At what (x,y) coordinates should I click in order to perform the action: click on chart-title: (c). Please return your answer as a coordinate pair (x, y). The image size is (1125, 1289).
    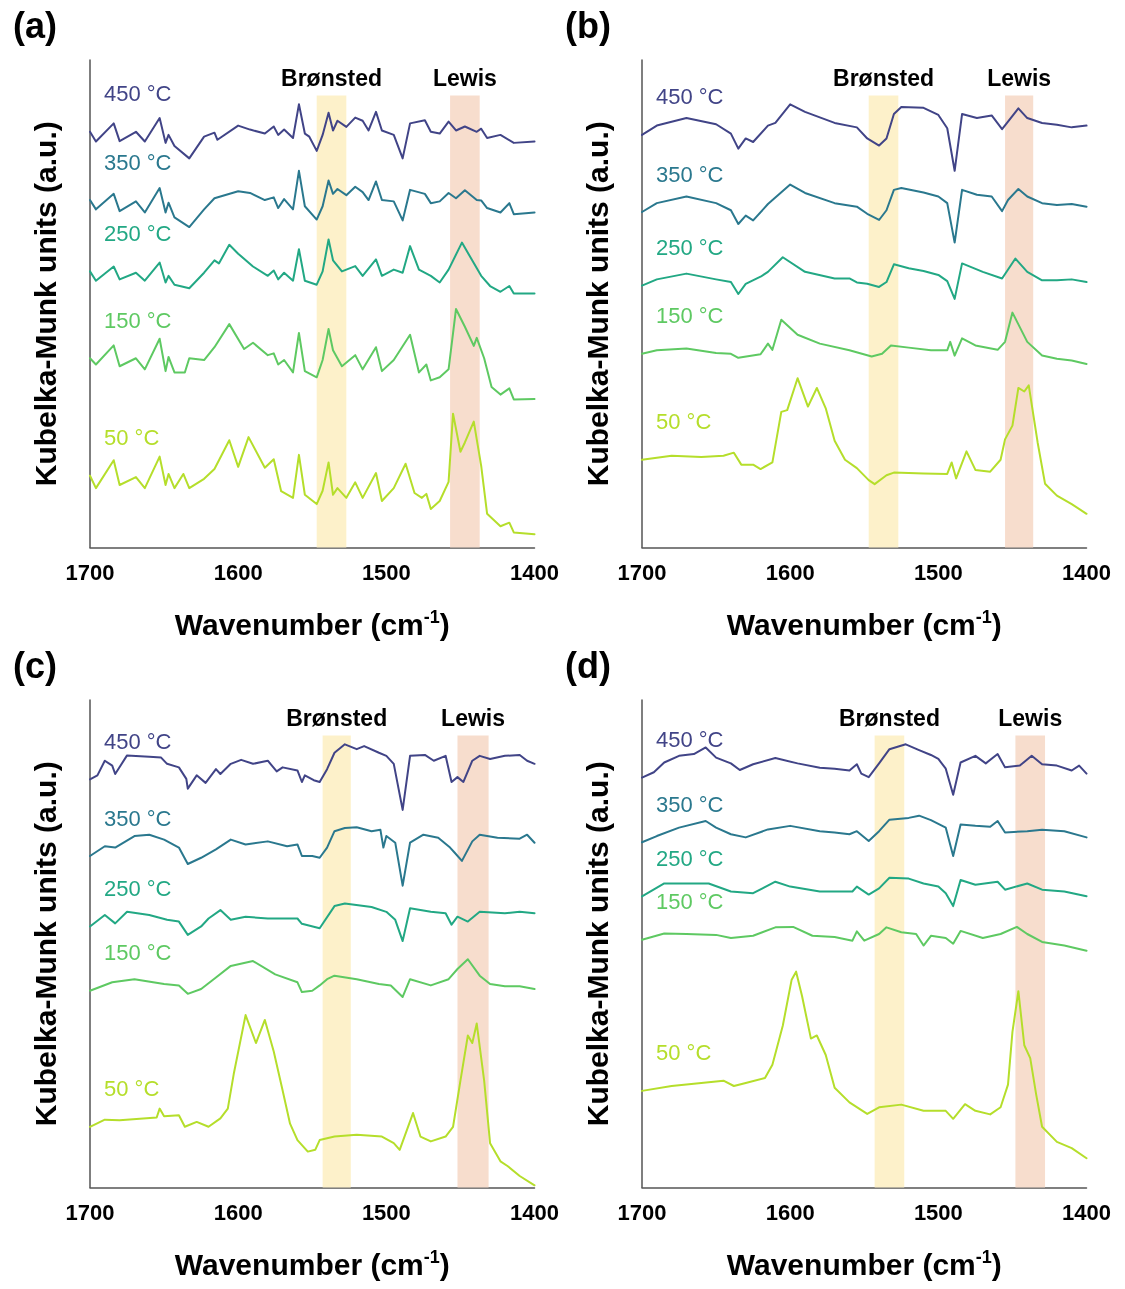
    Looking at the image, I should click on (35, 665).